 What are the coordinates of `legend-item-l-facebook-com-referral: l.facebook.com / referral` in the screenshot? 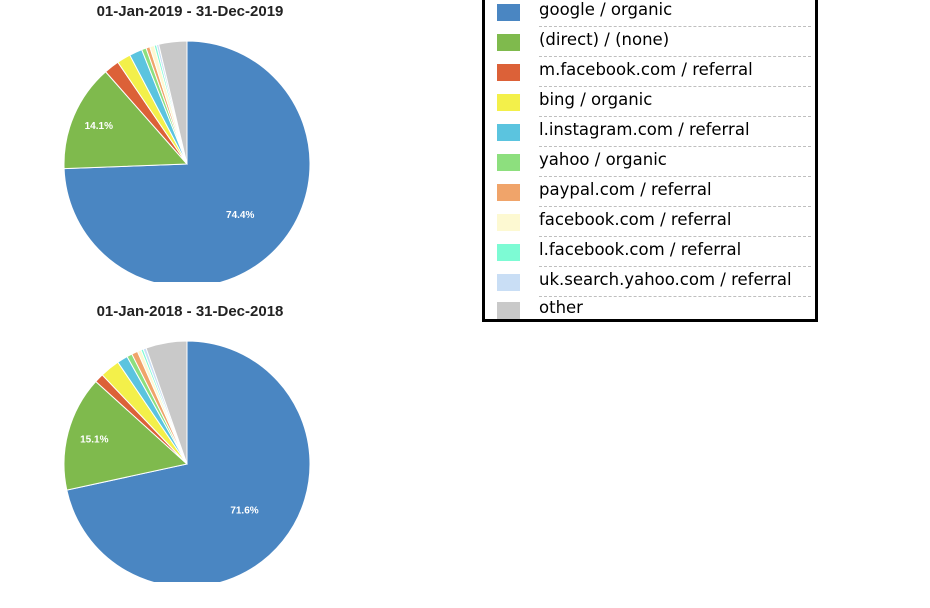 It's located at (654, 252).